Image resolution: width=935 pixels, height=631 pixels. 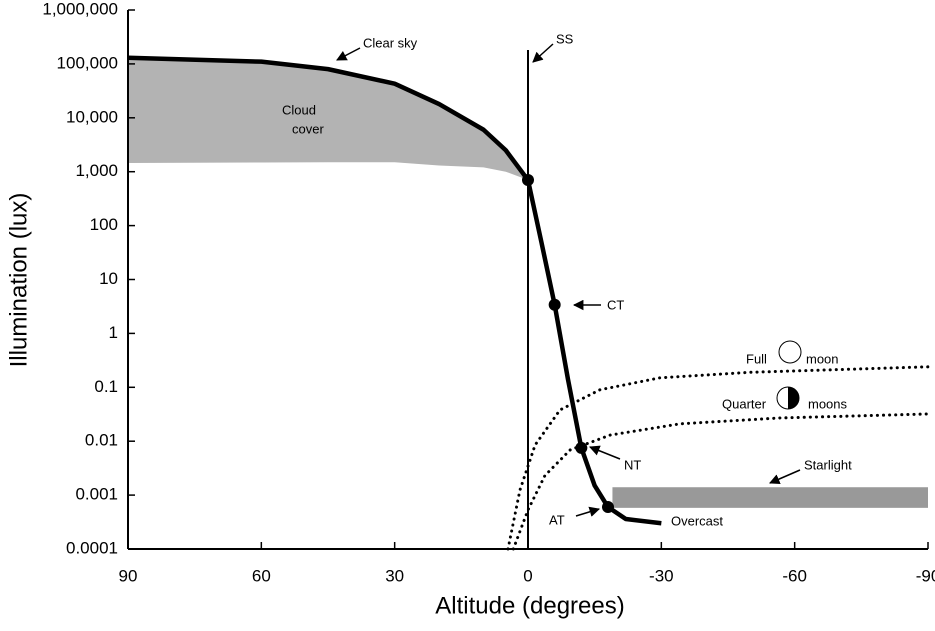 I want to click on y-tick-label: 10, so click(x=108, y=278).